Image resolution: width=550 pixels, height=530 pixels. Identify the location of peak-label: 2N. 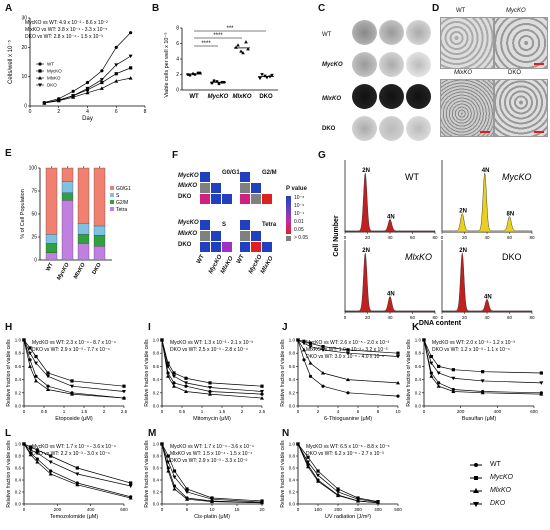
(463, 212).